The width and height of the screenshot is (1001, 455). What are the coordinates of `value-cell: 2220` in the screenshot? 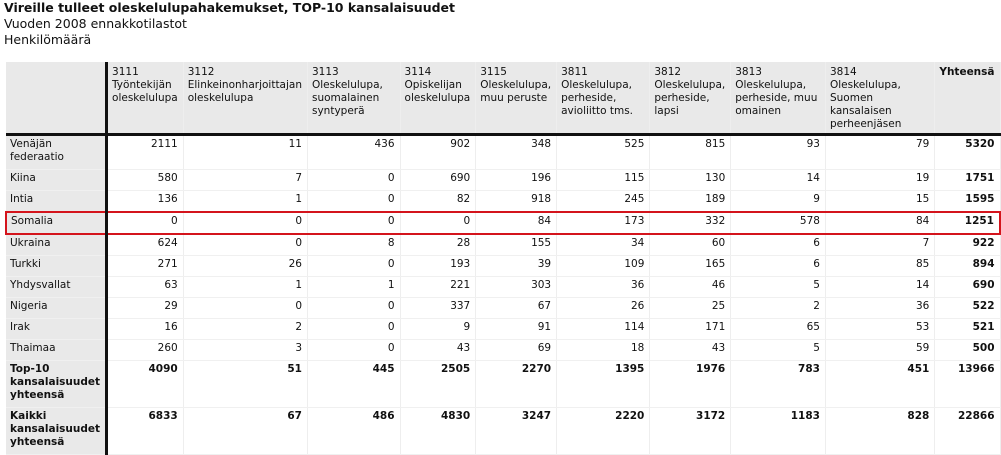 It's located at (603, 431).